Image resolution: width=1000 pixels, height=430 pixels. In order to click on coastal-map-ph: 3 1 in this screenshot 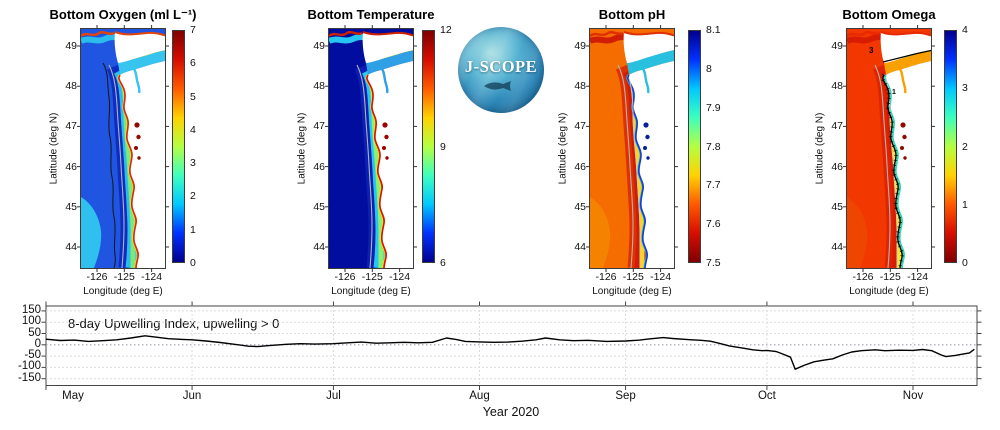, I will do `click(632, 148)`.